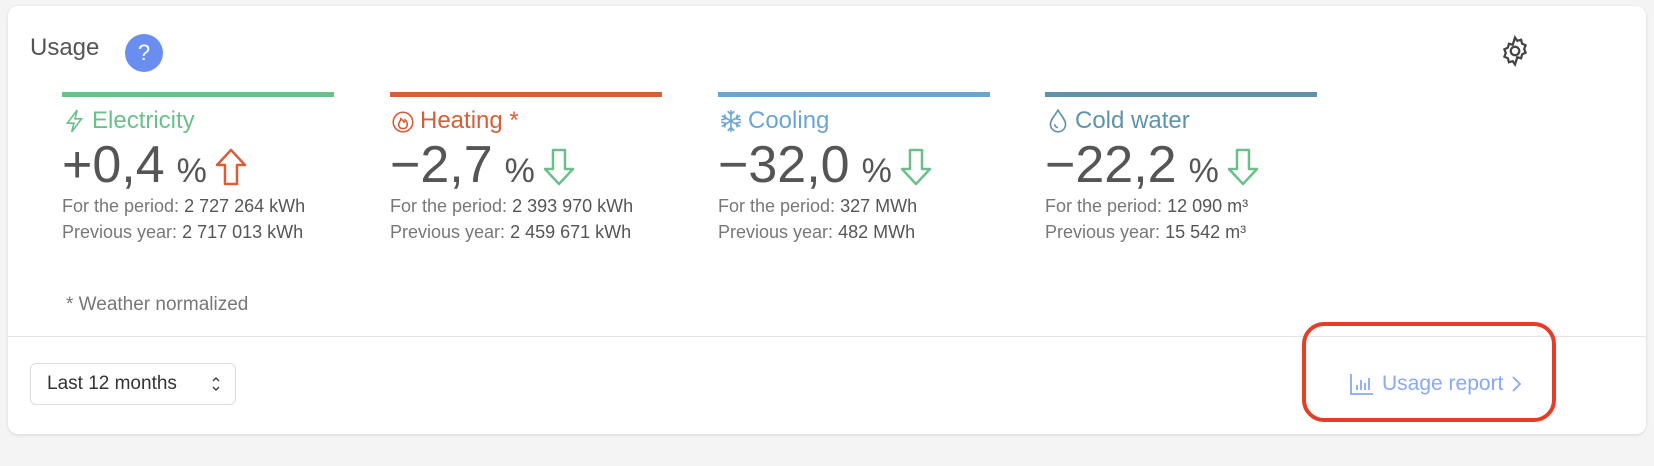  I want to click on metric-name-row: Electricity, so click(198, 121).